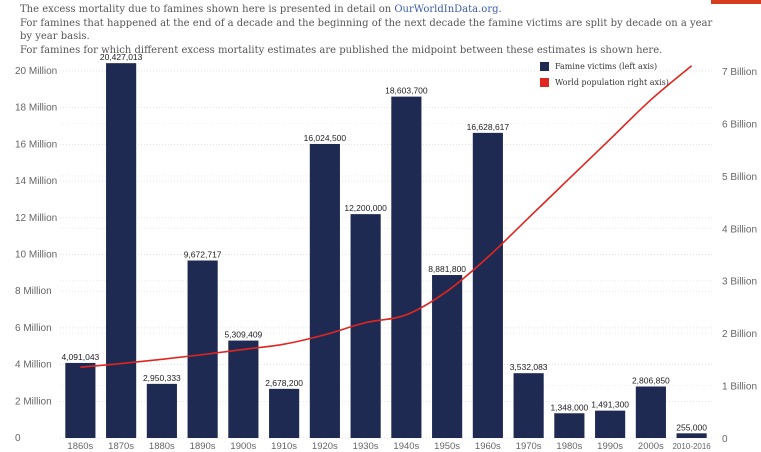 The image size is (761, 452). What do you see at coordinates (284, 383) in the screenshot?
I see `bar-value-label: 2,678,200` at bounding box center [284, 383].